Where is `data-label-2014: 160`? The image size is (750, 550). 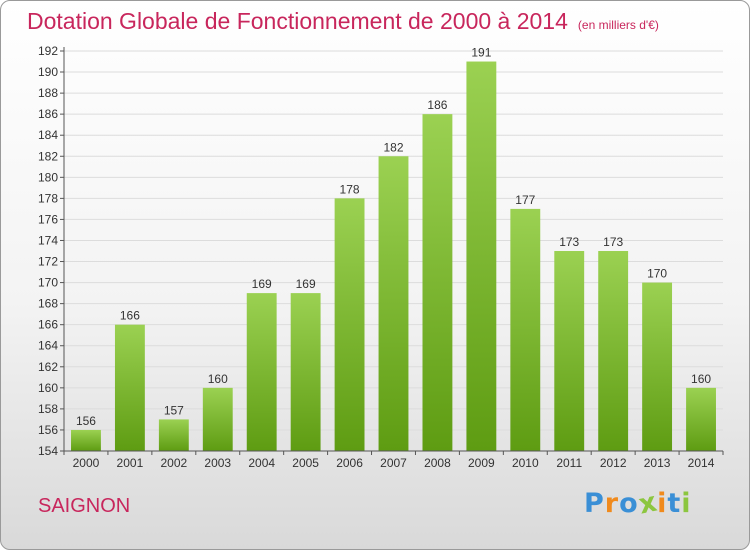 data-label-2014: 160 is located at coordinates (701, 379).